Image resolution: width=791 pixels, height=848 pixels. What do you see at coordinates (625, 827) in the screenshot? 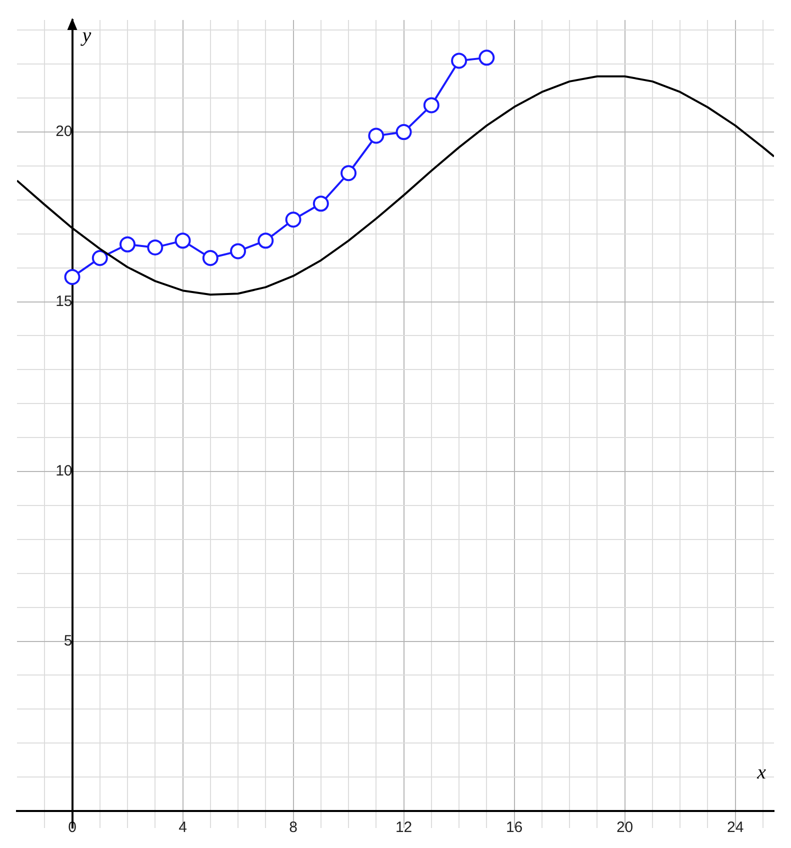
I see `x-tick-label: 20` at bounding box center [625, 827].